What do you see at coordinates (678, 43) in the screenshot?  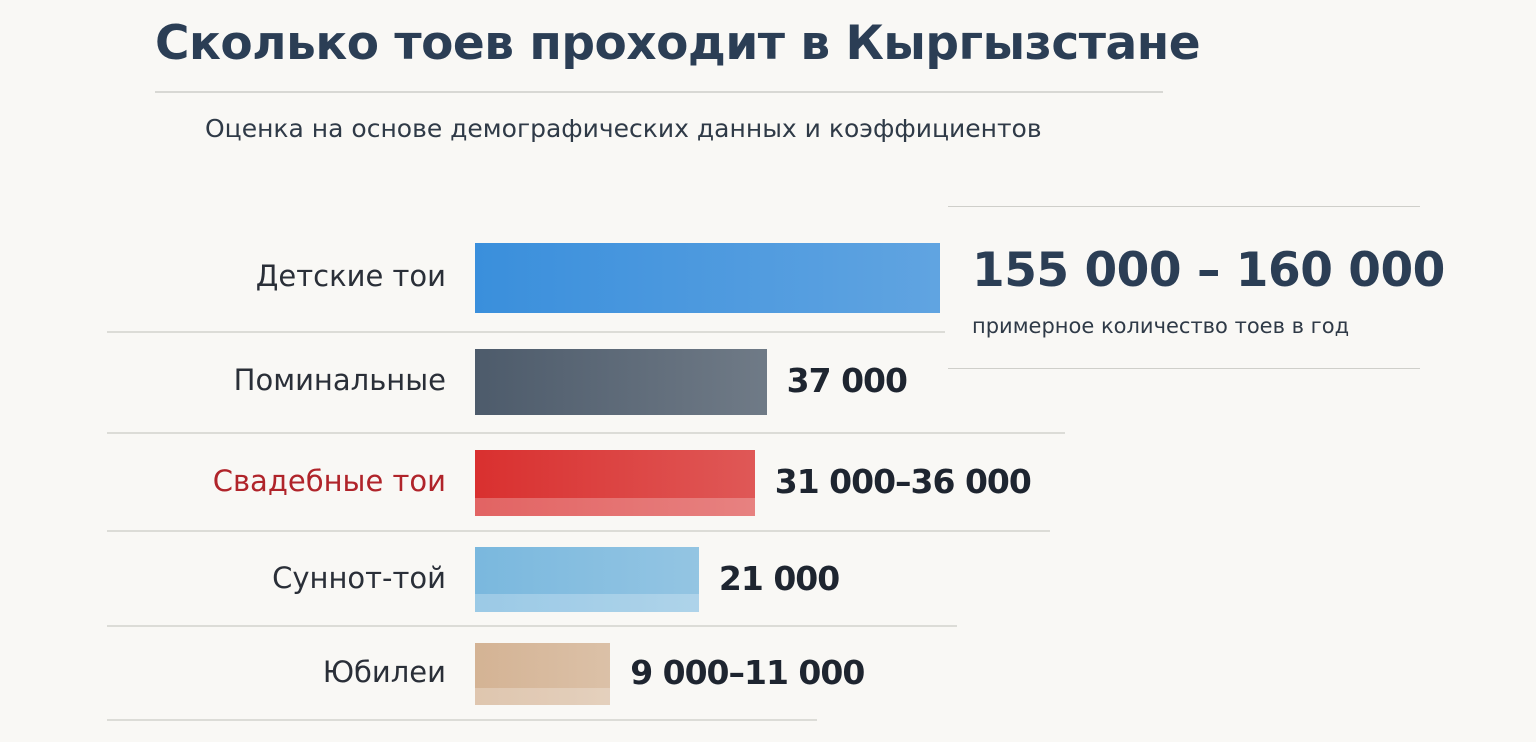 I see `page-title: Сколько тоев проходит в Кыргызстане` at bounding box center [678, 43].